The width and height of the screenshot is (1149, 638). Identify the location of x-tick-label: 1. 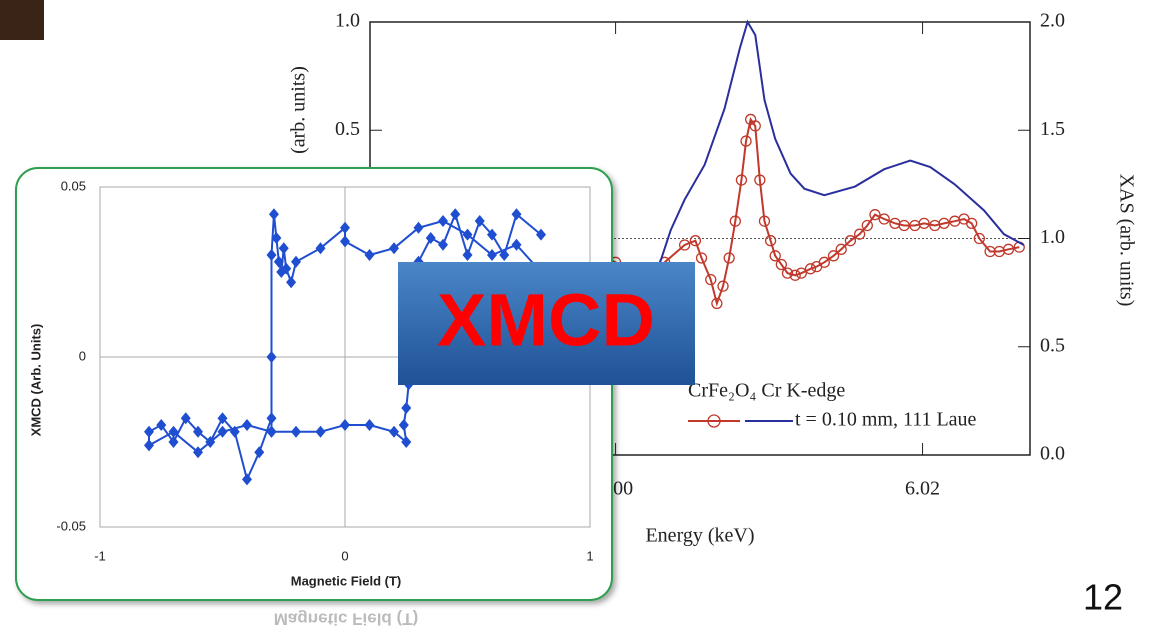
(589, 555).